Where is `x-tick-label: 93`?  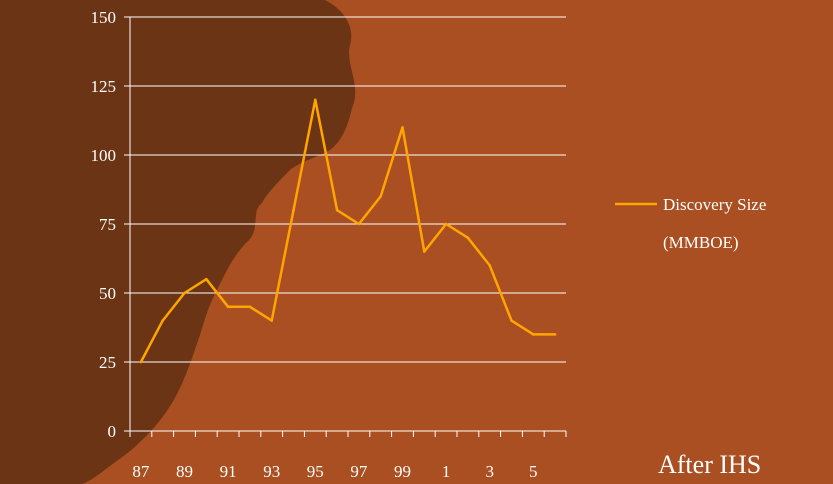
x-tick-label: 93 is located at coordinates (271, 471).